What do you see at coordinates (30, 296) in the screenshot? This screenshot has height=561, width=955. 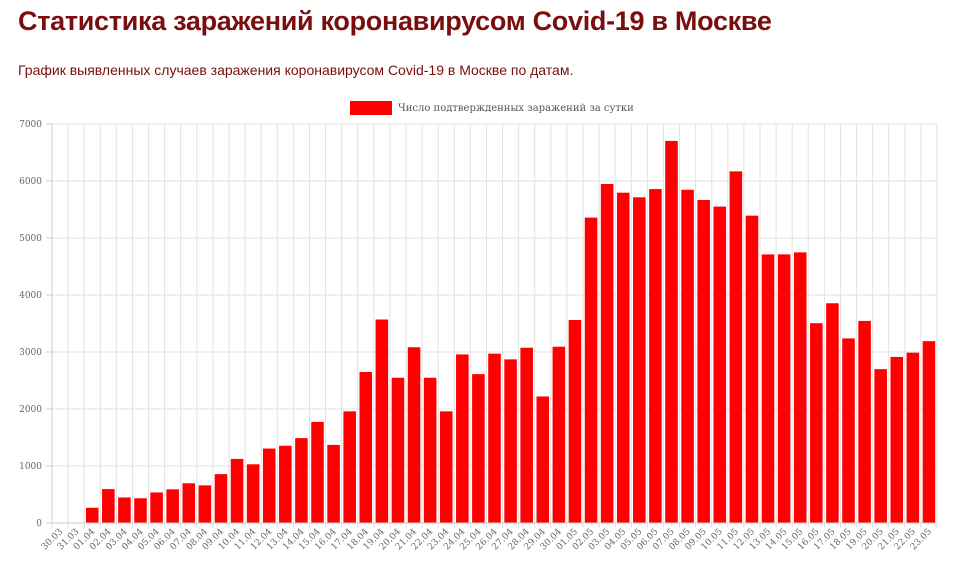 I see `y-tick-label: 4000` at bounding box center [30, 296].